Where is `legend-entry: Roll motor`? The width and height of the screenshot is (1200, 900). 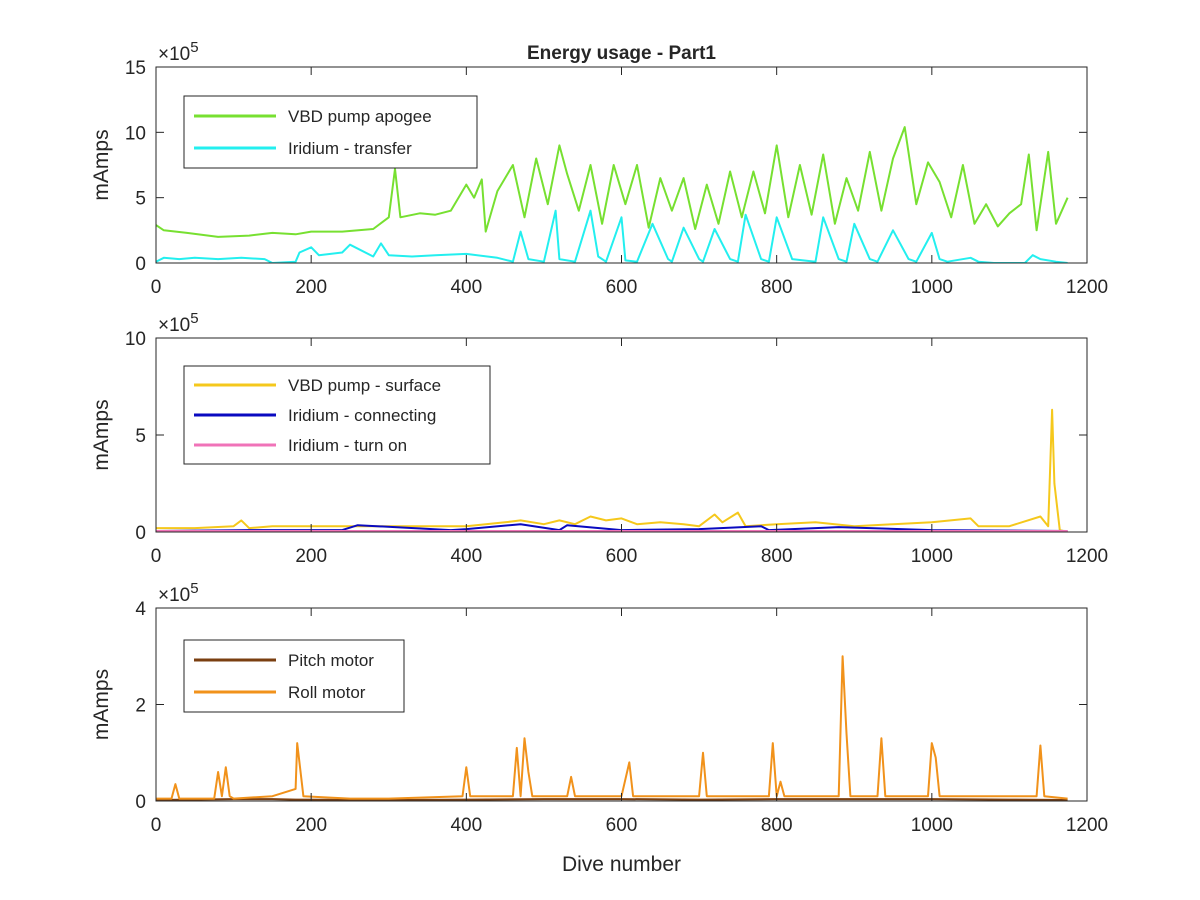
legend-entry: Roll motor is located at coordinates (327, 692).